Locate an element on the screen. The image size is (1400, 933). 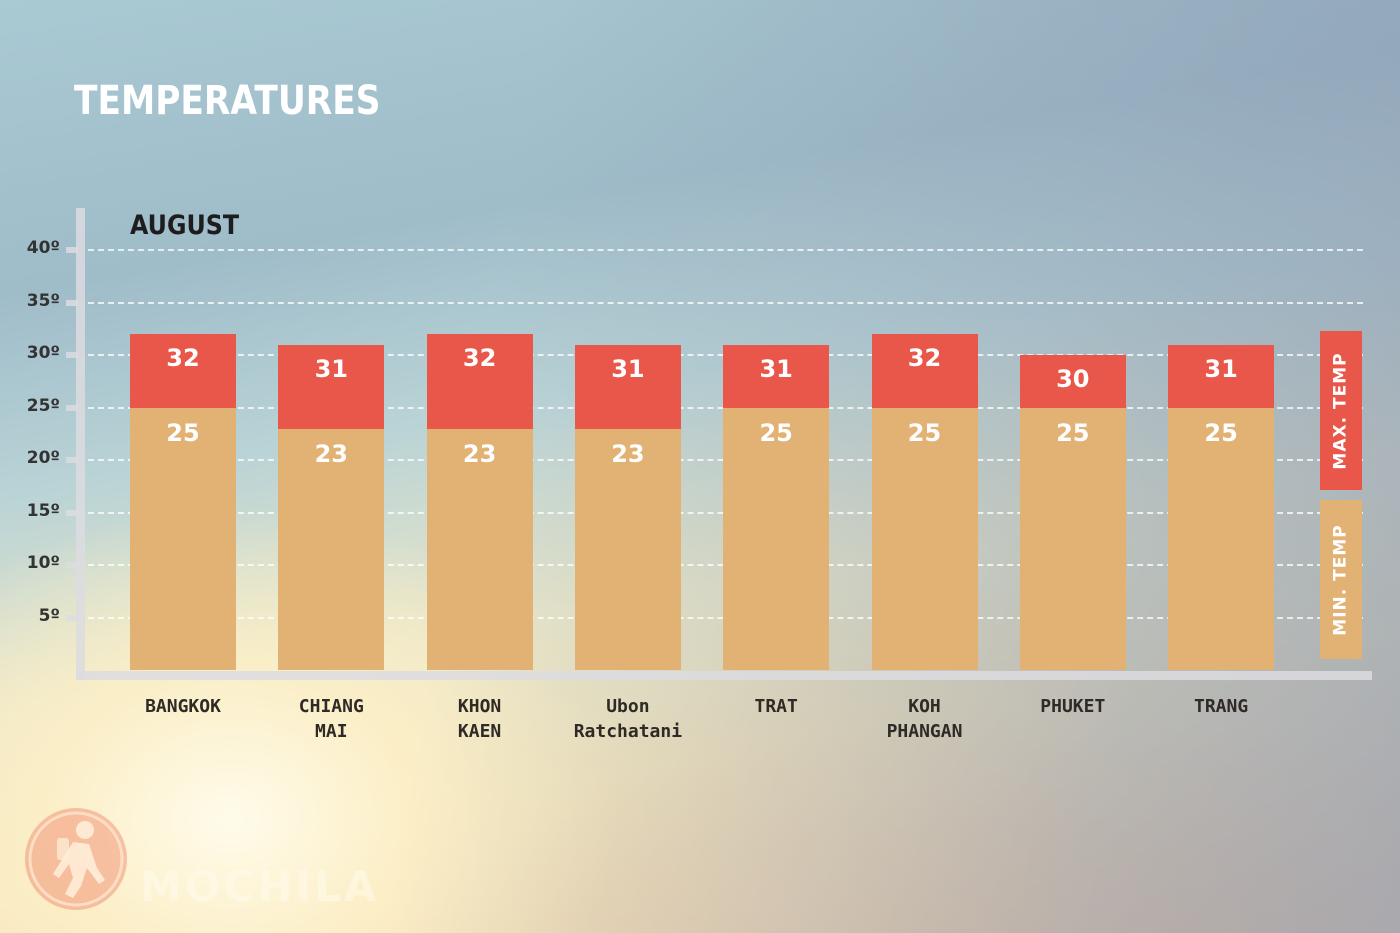
city-label: PHUKET is located at coordinates (1073, 706).